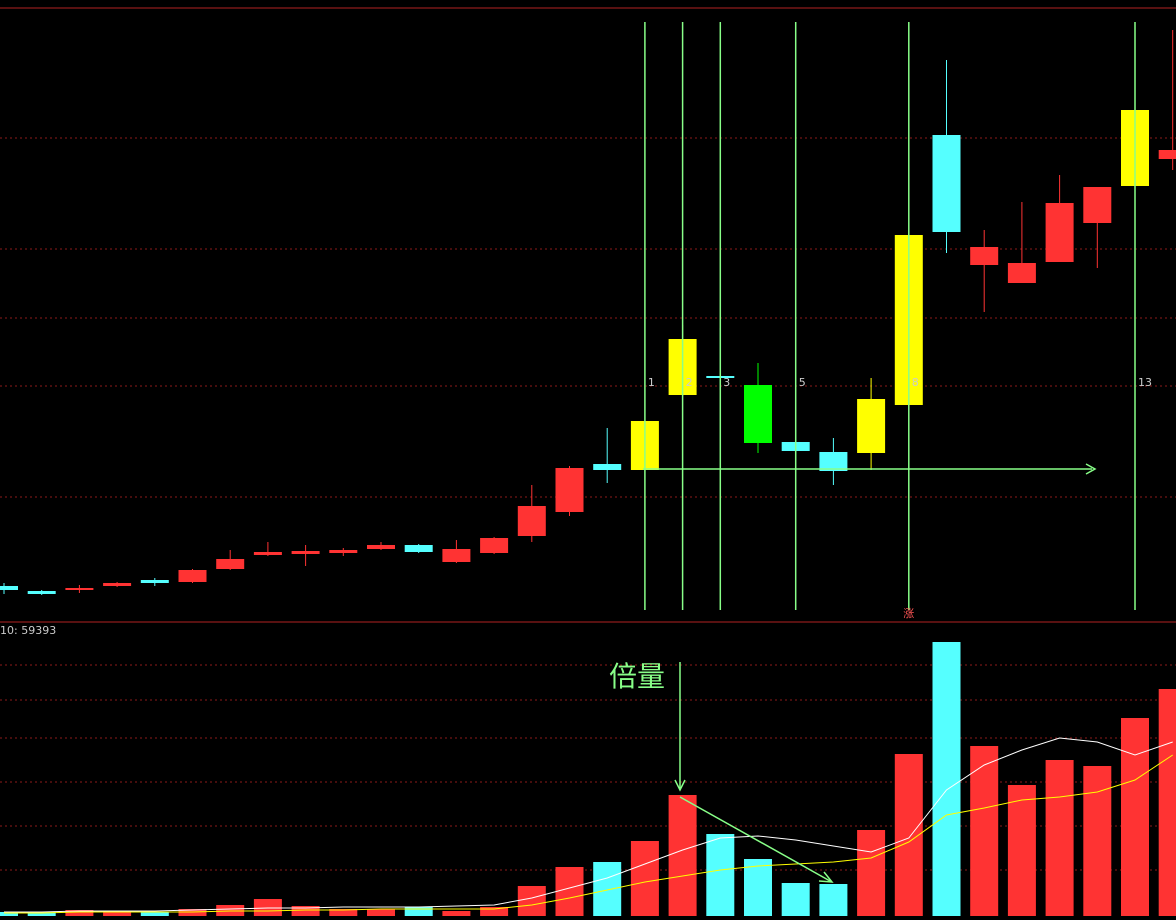 The height and width of the screenshot is (920, 1176). What do you see at coordinates (1145, 382) in the screenshot?
I see `fib-label: 13` at bounding box center [1145, 382].